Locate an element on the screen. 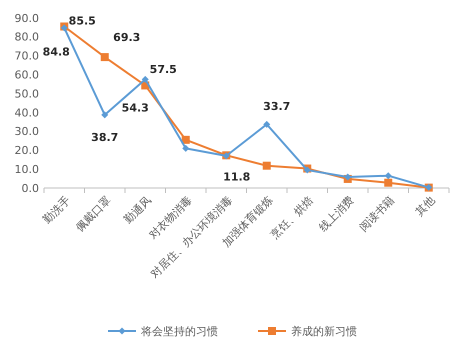 The image size is (463, 347). data-label: 38.7 is located at coordinates (104, 137).